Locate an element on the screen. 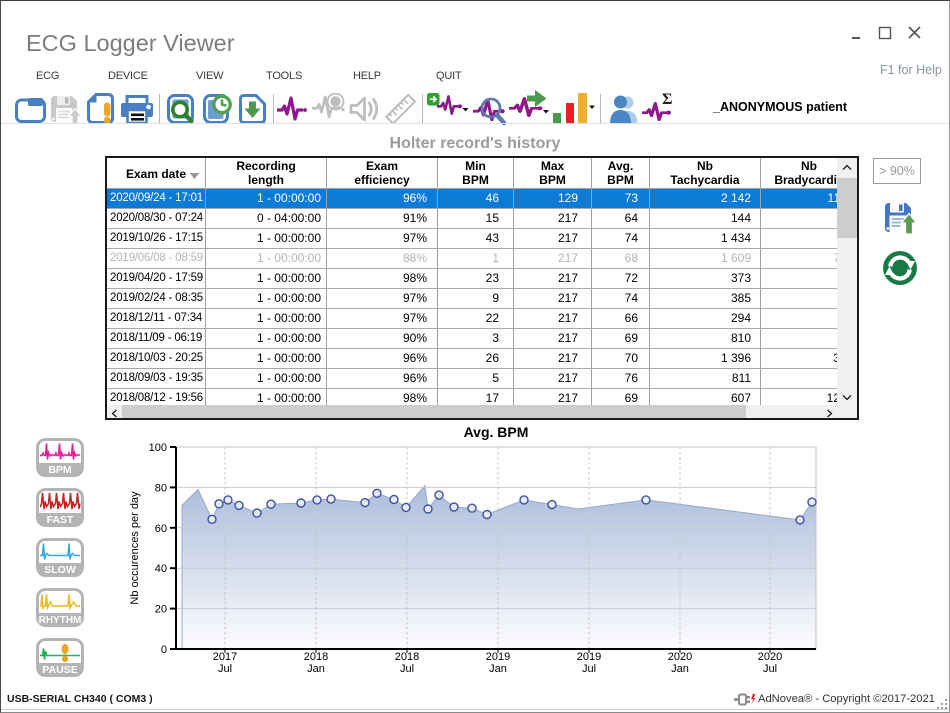 This screenshot has height=713, width=950. svg-text: FAST is located at coordinates (60, 520).